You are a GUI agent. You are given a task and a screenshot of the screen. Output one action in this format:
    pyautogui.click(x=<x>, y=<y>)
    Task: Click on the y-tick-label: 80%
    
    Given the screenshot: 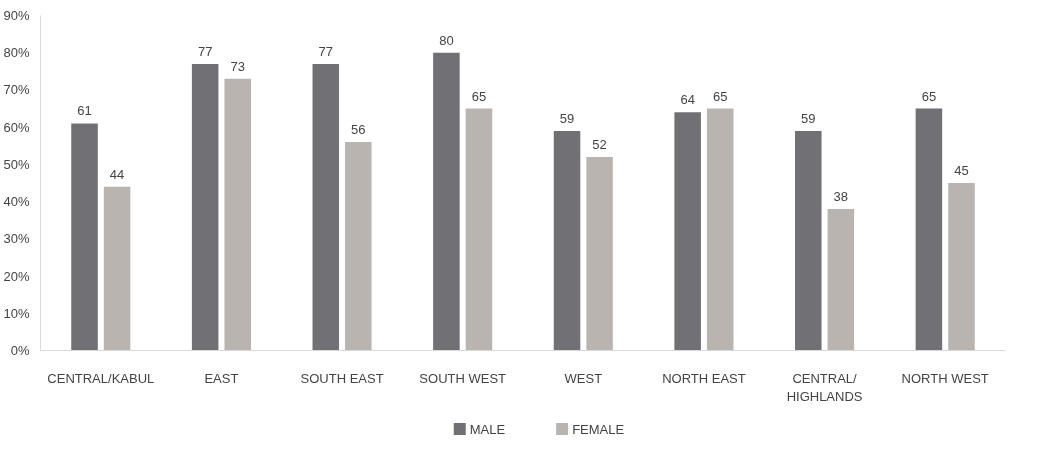 What is the action you would take?
    pyautogui.click(x=16, y=53)
    